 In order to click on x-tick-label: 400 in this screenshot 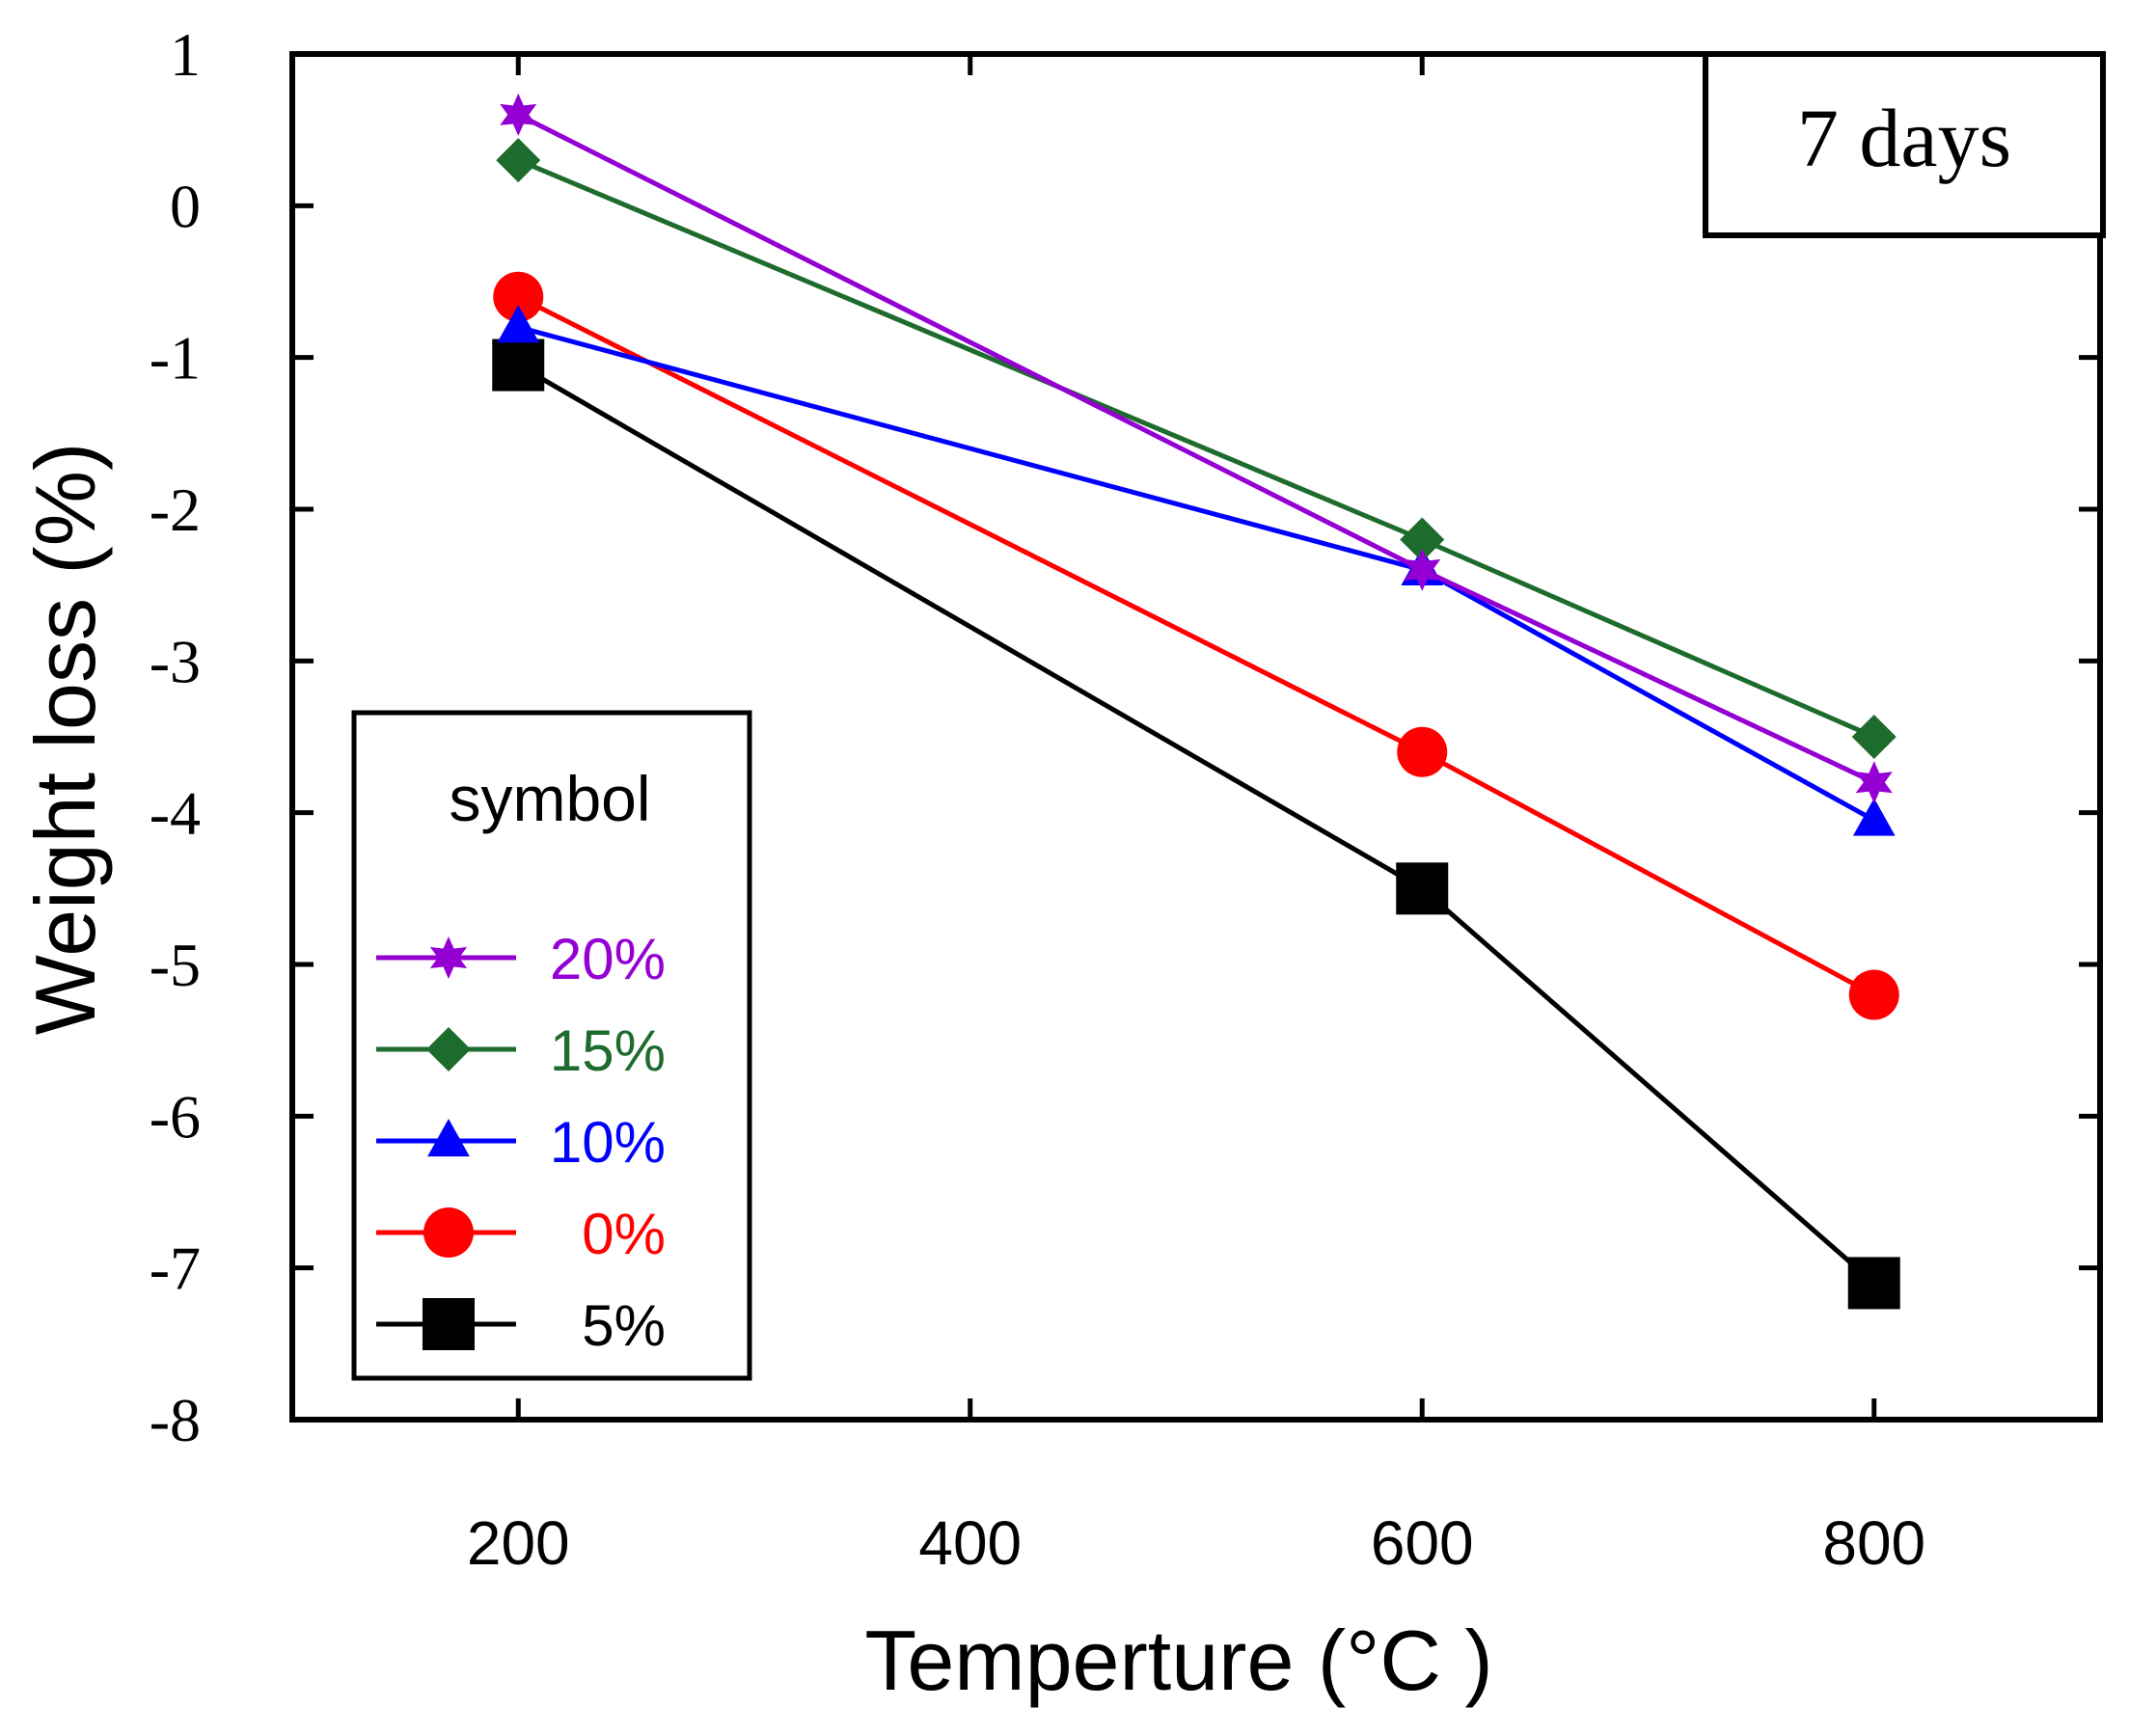, I will do `click(970, 1543)`.